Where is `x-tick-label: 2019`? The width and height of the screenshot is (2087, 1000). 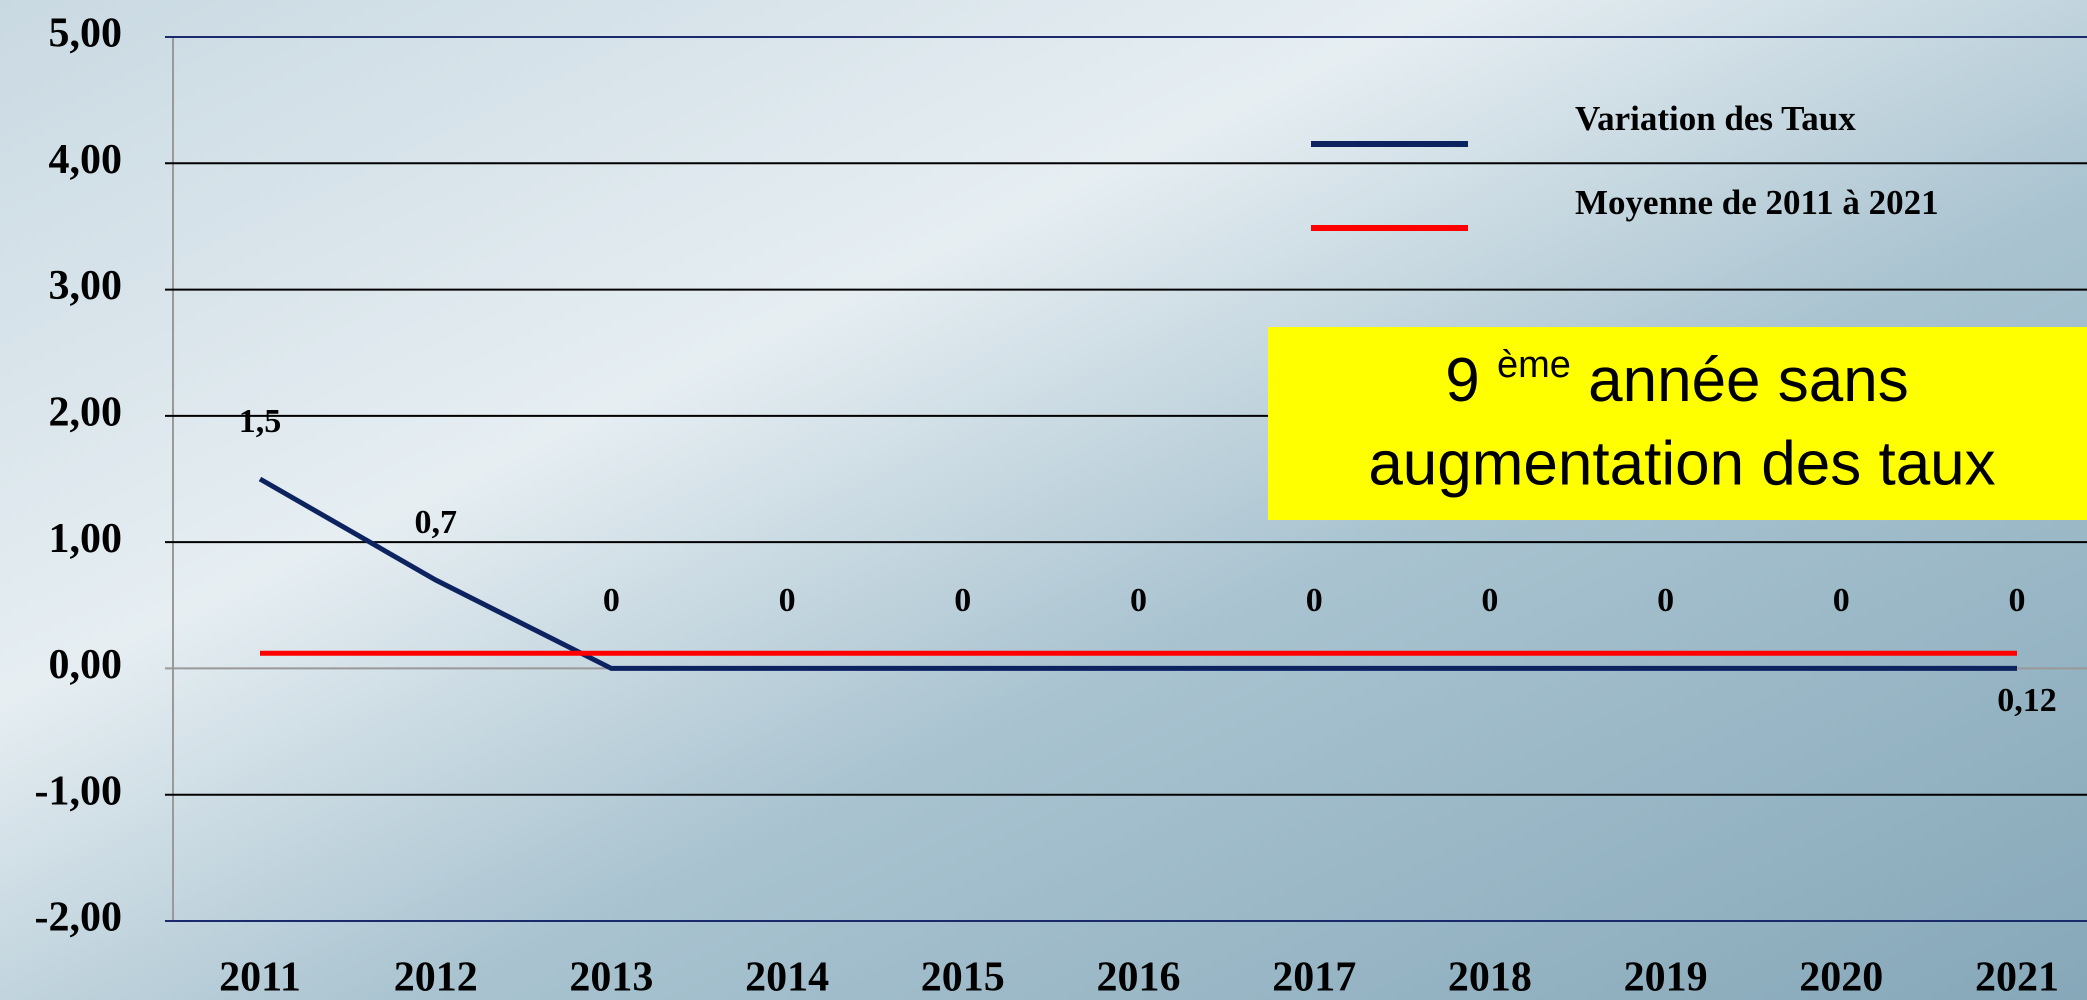 x-tick-label: 2019 is located at coordinates (1666, 977).